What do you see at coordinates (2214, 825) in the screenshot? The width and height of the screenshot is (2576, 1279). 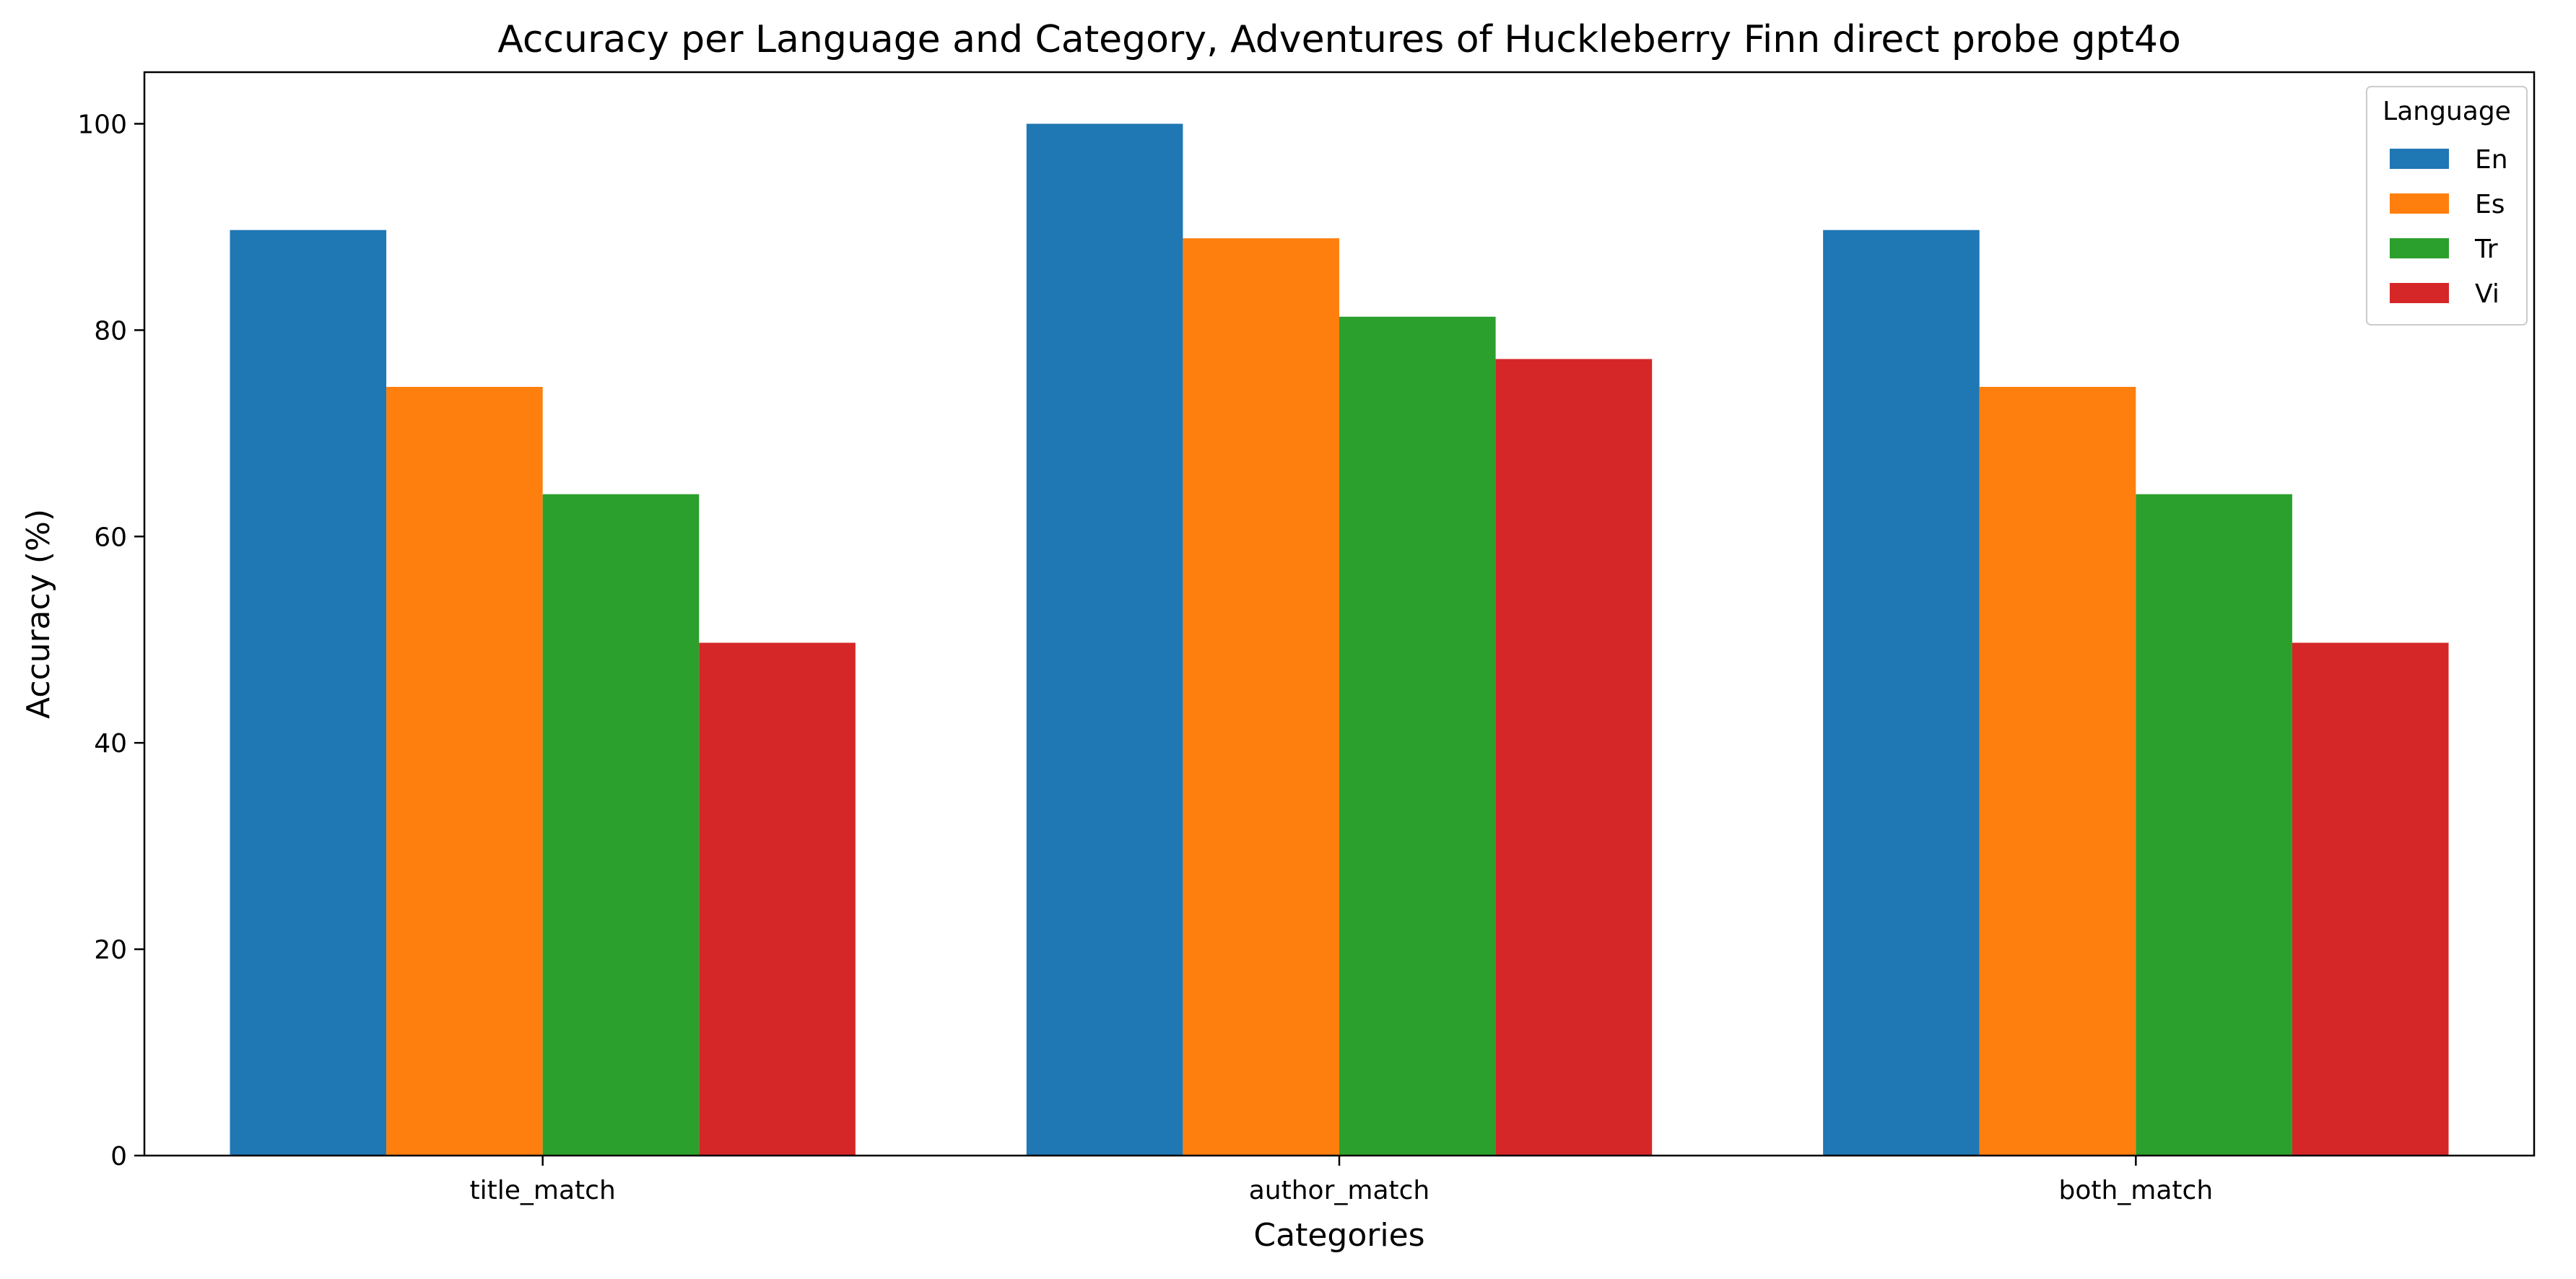 I see `bar-tr-both_match` at bounding box center [2214, 825].